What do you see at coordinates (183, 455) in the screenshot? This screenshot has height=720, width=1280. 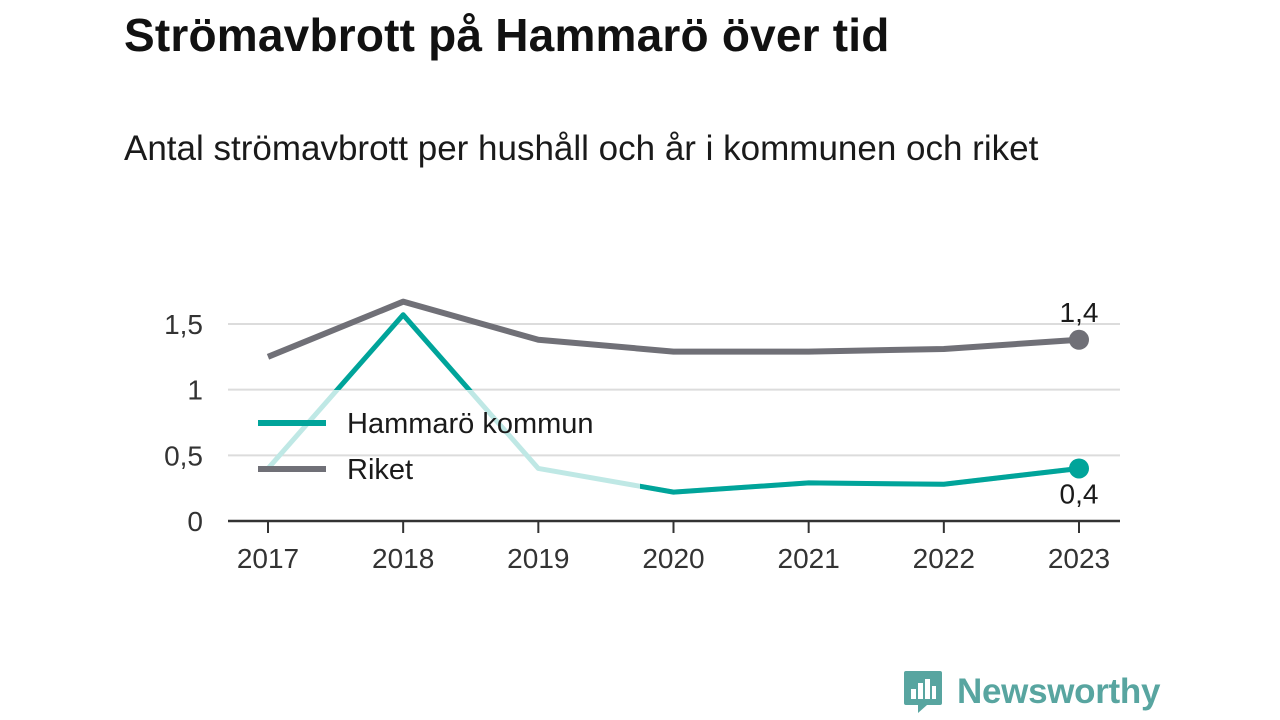 I see `y-tick-label: 0,5` at bounding box center [183, 455].